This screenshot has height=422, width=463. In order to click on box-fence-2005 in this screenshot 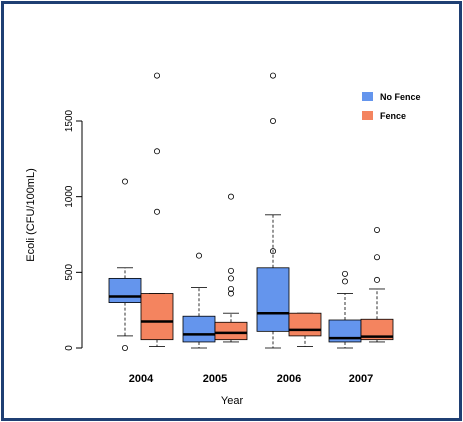, I will do `click(231, 268)`.